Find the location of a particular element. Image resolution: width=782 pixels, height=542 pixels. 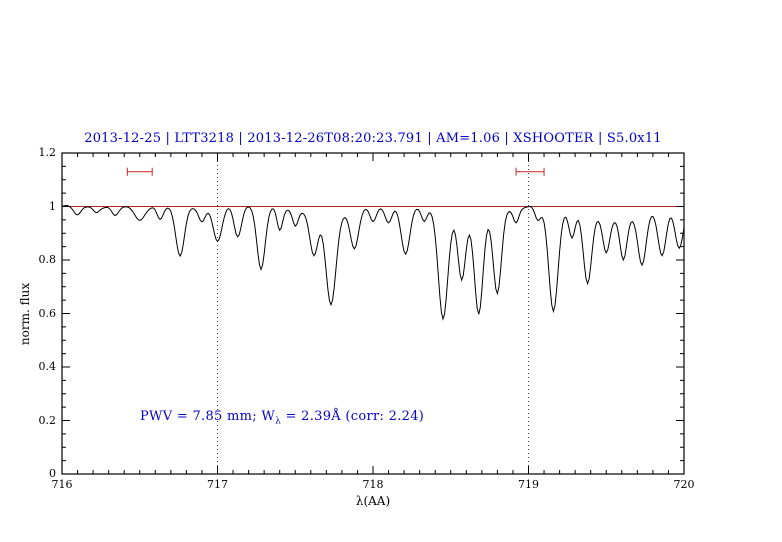

pwv-annotation: PWV = 7.85 mm; Wλ = 2.39Å (corr: 2.24) is located at coordinates (282, 418).